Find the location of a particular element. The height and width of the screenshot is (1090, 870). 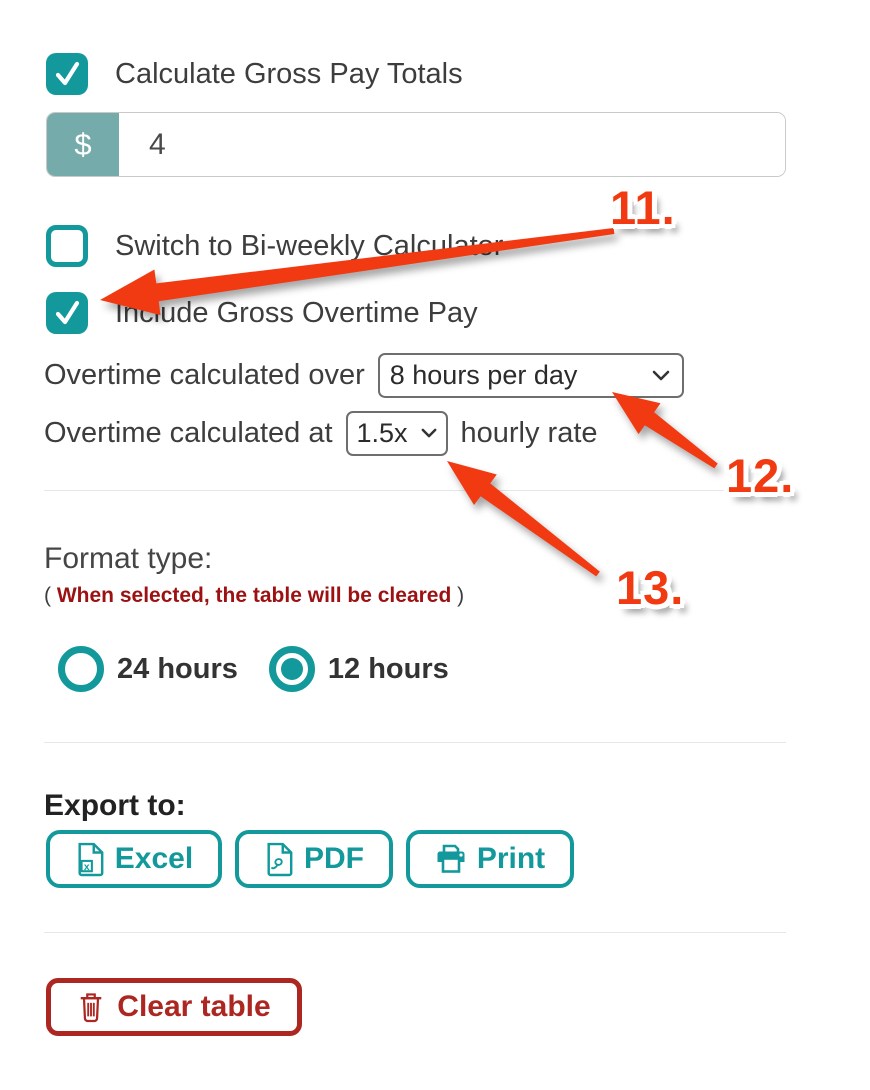

gross-pay-row: Calculate Gross Pay Totals is located at coordinates (254, 74).